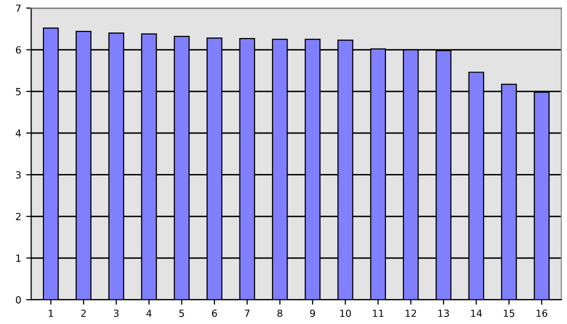 The width and height of the screenshot is (567, 324). Describe the element at coordinates (313, 313) in the screenshot. I see `x-tick-label: 9` at that location.